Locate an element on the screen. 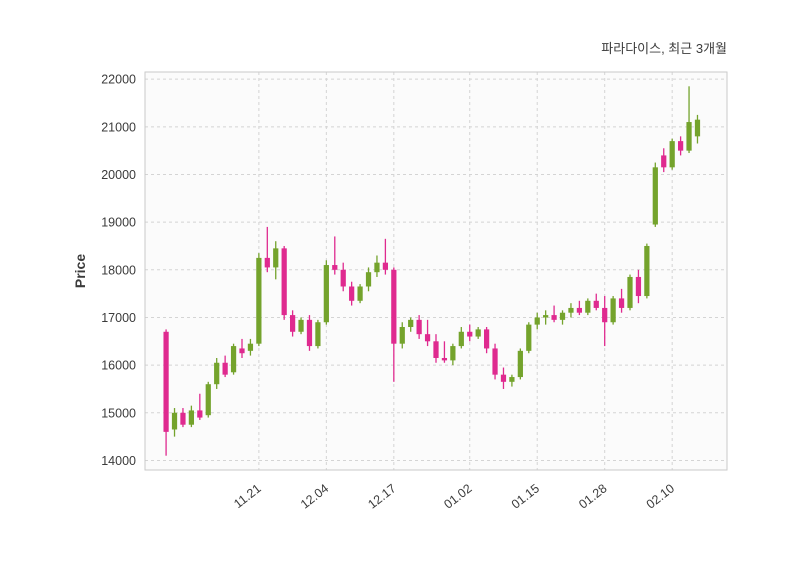  x-axis-ticks: 11.21 12.04 12.17 01.02 01.15 01.28 02.10 is located at coordinates (454, 496).